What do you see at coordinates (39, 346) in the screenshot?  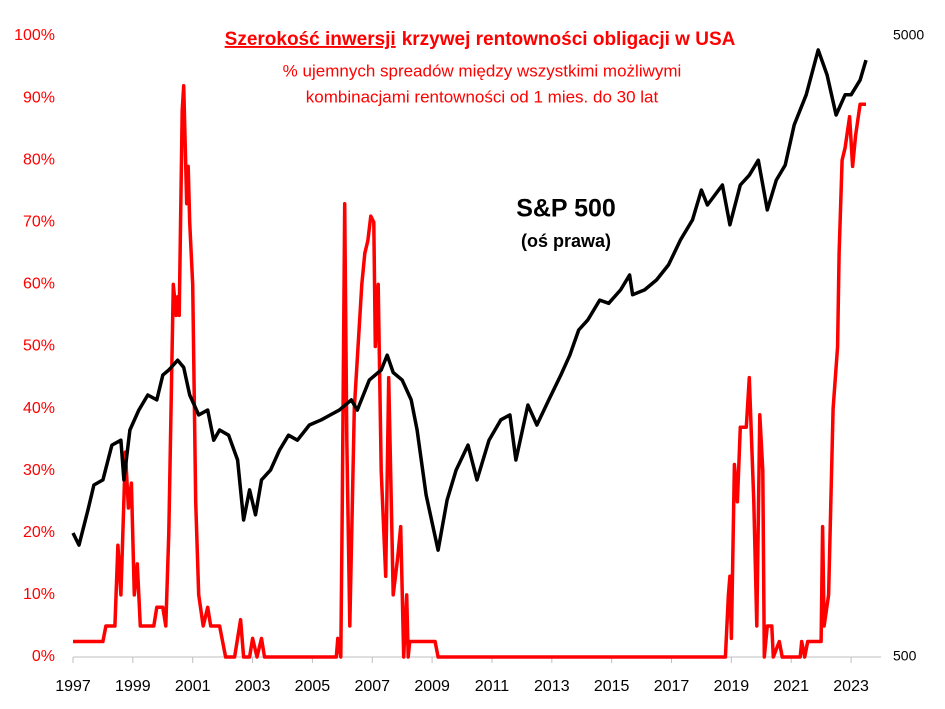 I see `y-tick-label: 50%` at bounding box center [39, 346].